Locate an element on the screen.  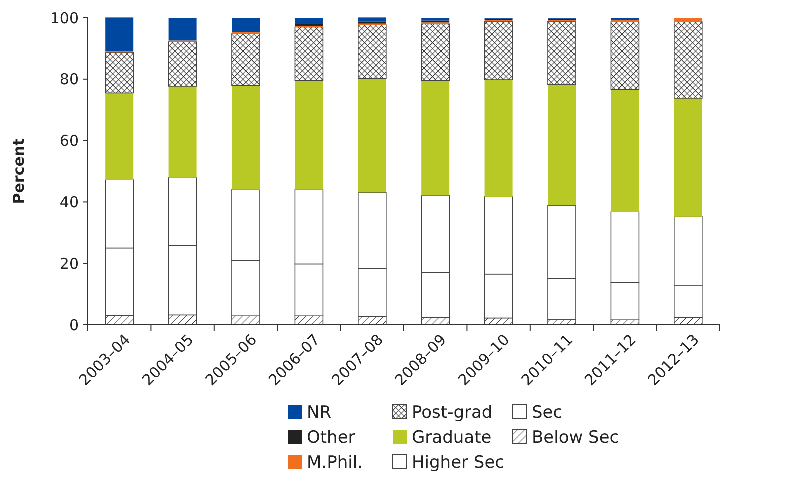
legend-label: NR is located at coordinates (319, 412).